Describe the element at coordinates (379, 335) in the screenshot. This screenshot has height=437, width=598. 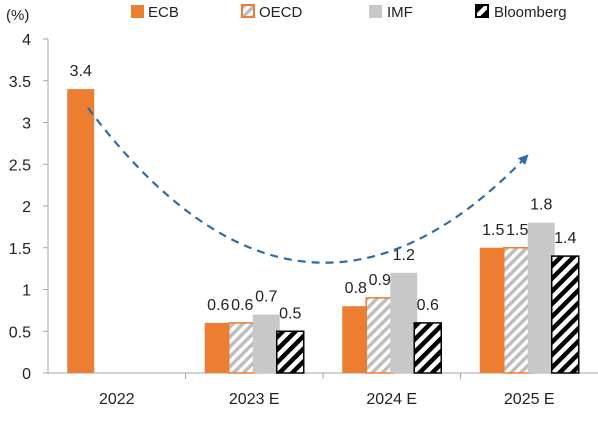
I see `bar-oecd-2024-e` at that location.